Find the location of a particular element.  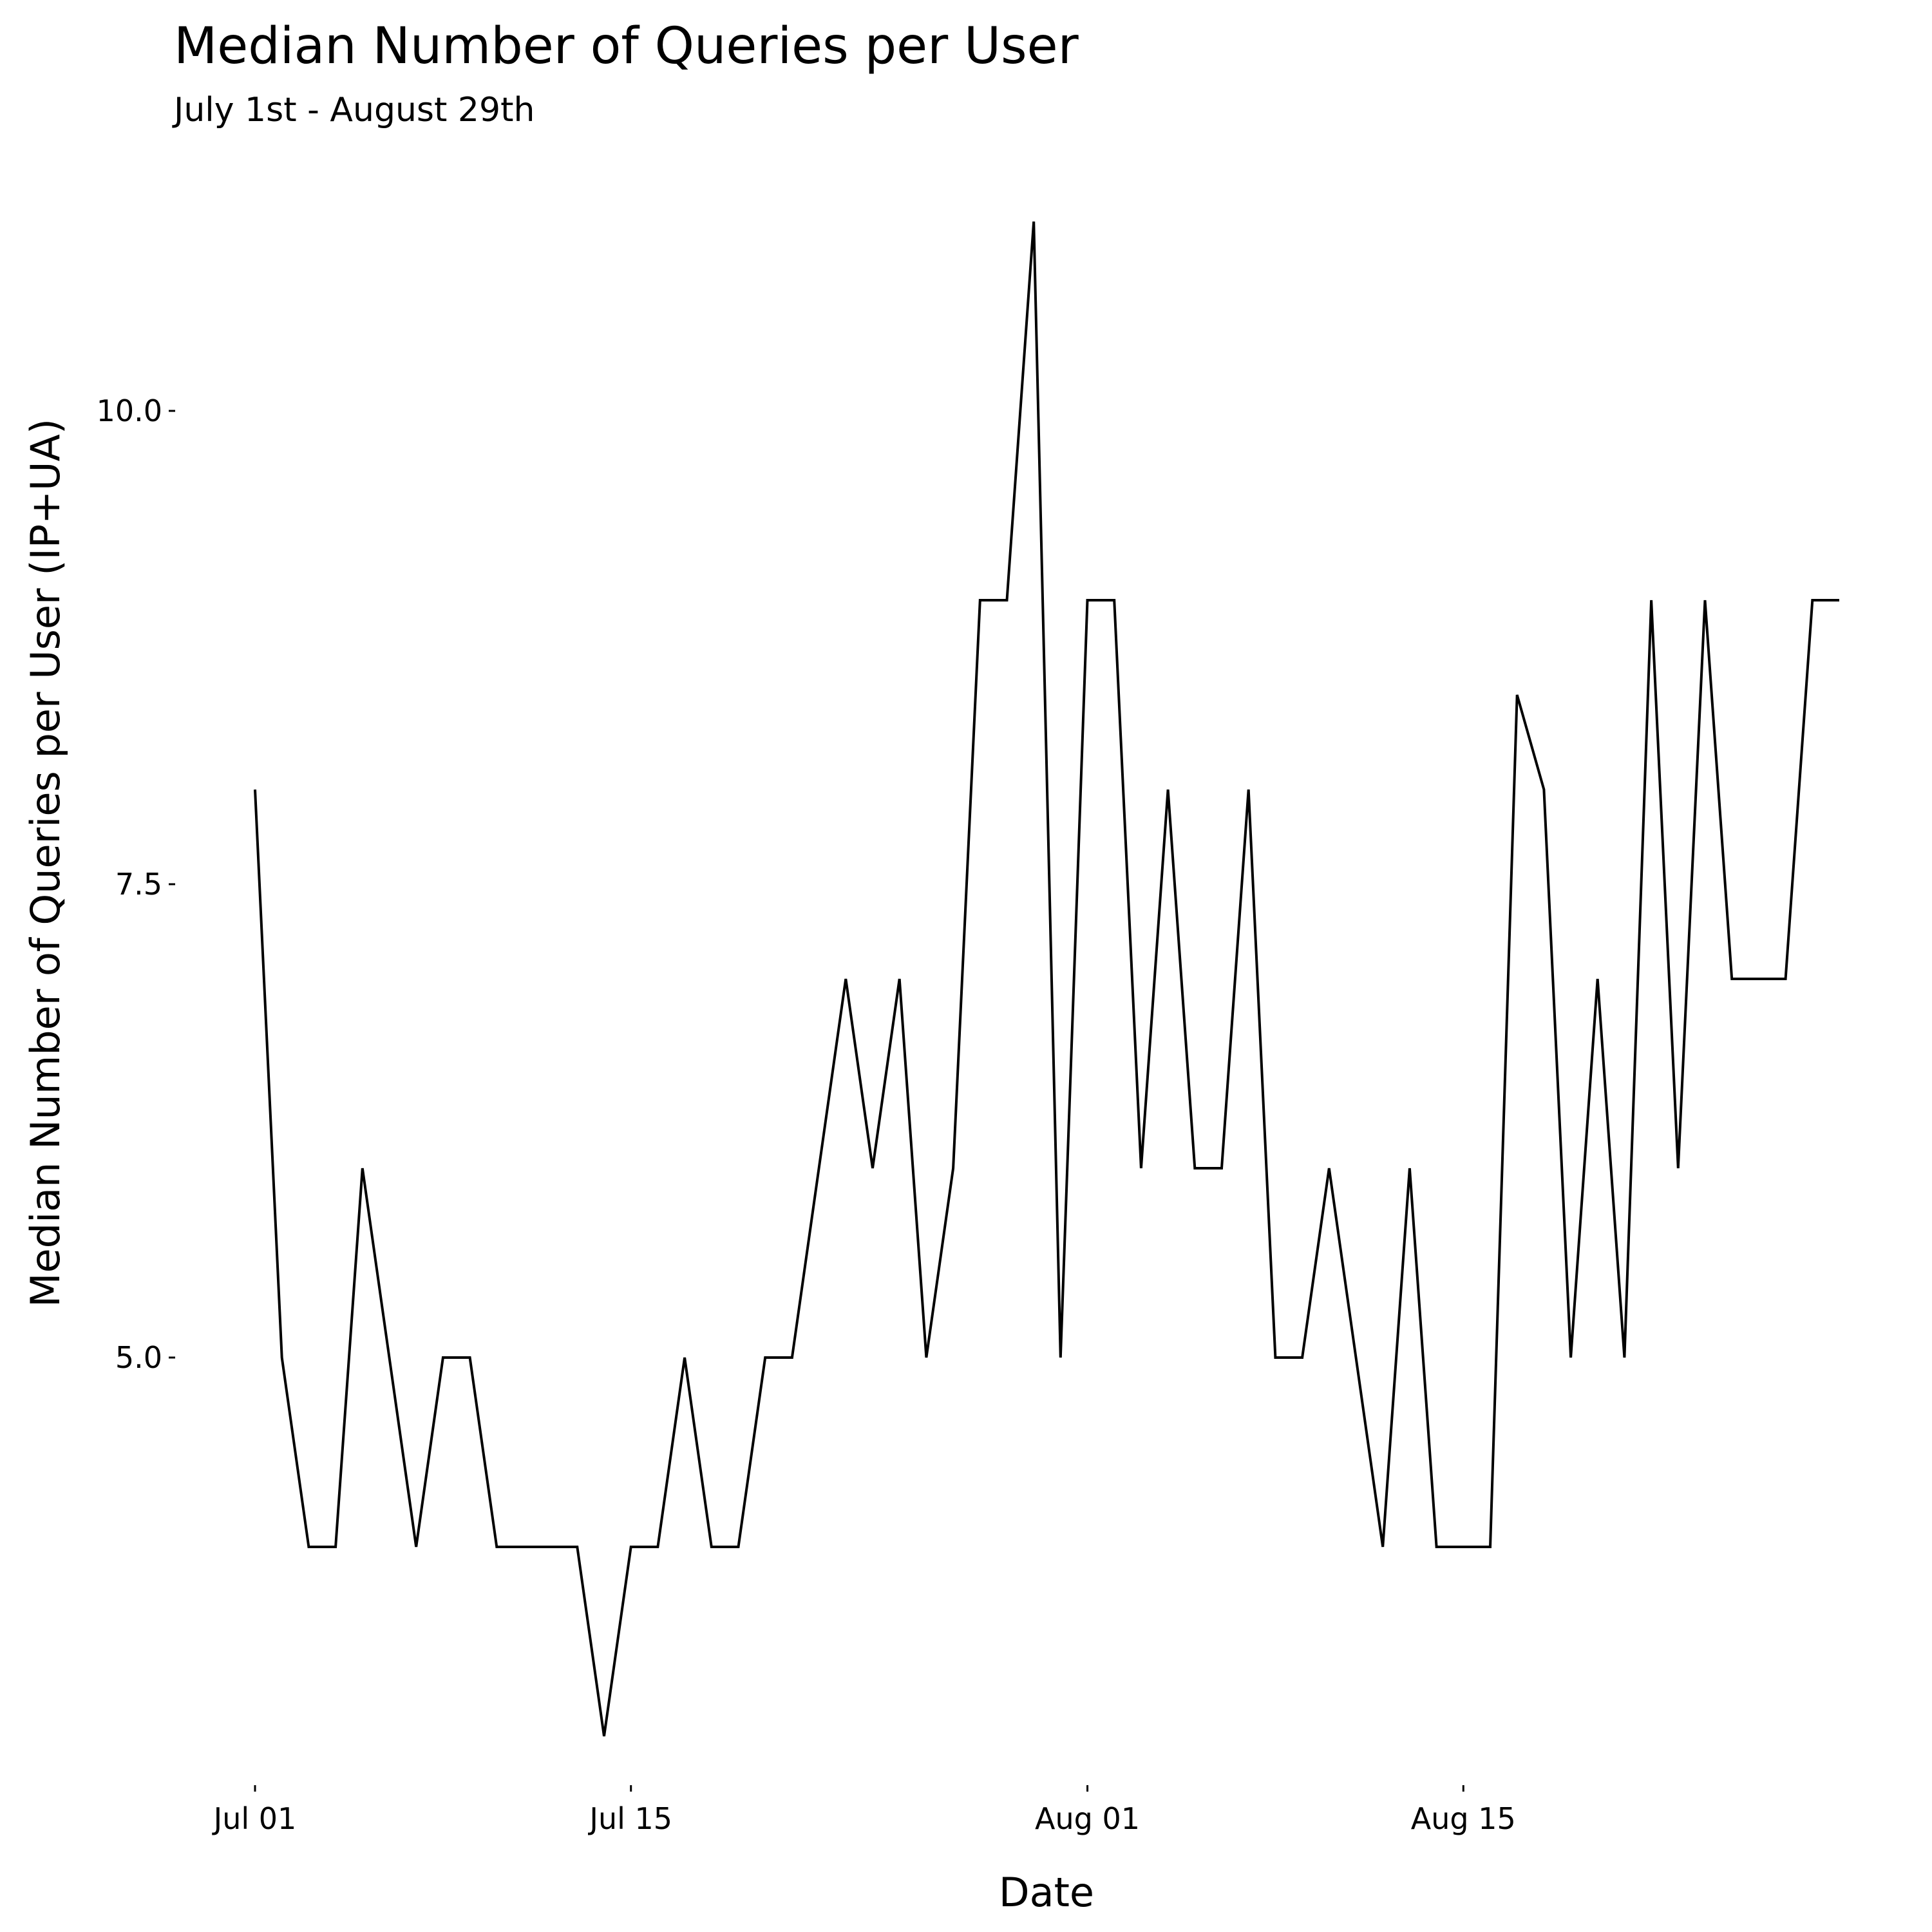

y-tick-label: 5.0 is located at coordinates (139, 1357).